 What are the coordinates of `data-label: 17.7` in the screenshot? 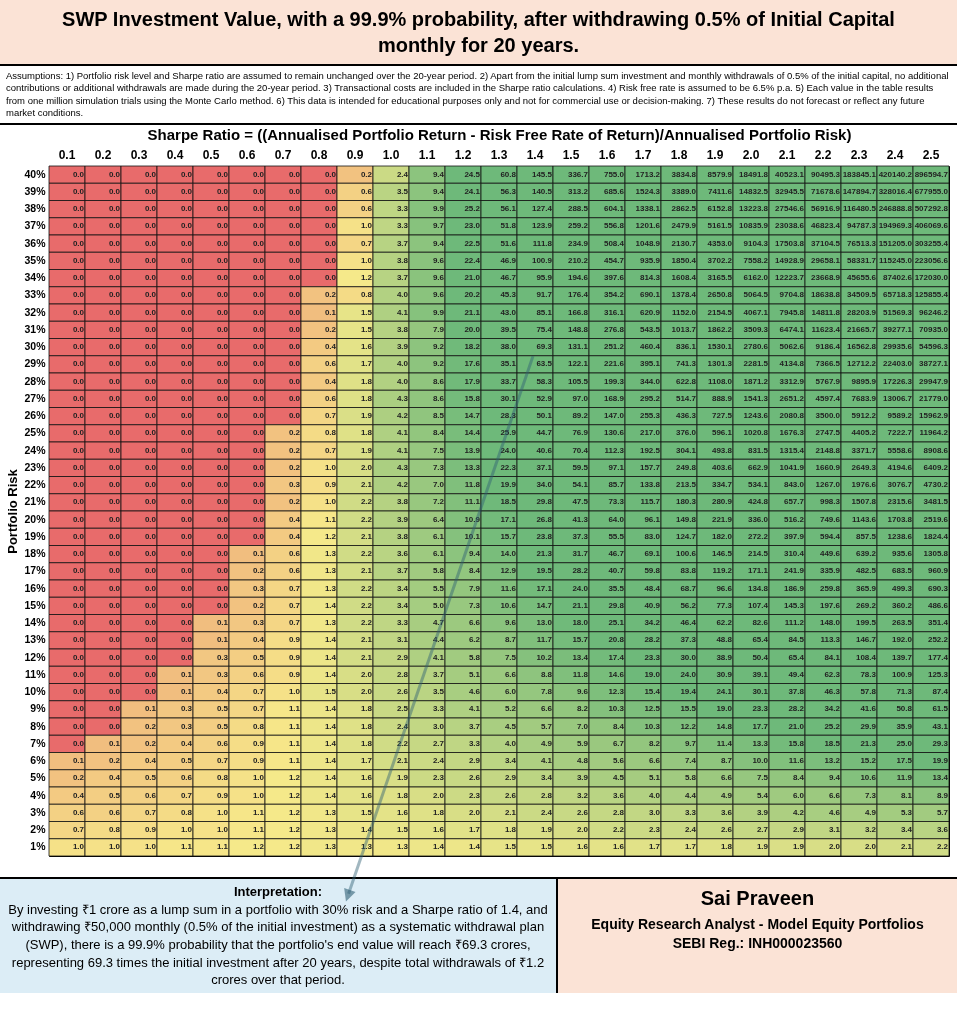 It's located at (760, 726).